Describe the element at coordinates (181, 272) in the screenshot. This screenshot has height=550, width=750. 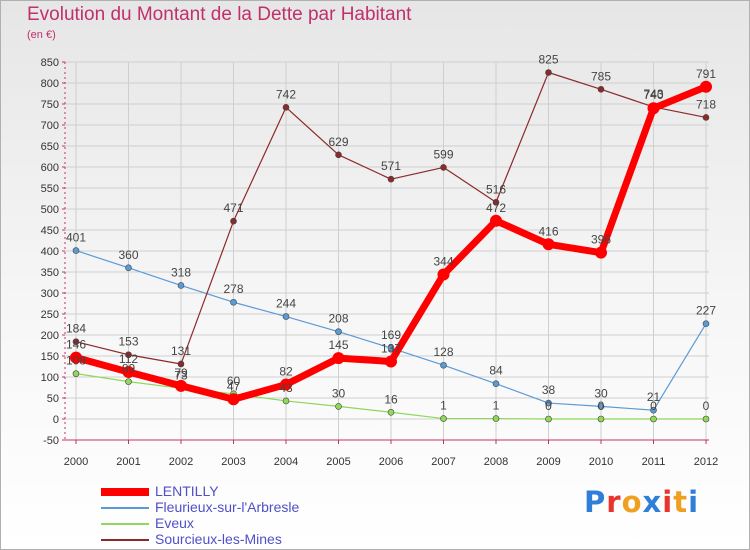
I see `data-label: 318` at that location.